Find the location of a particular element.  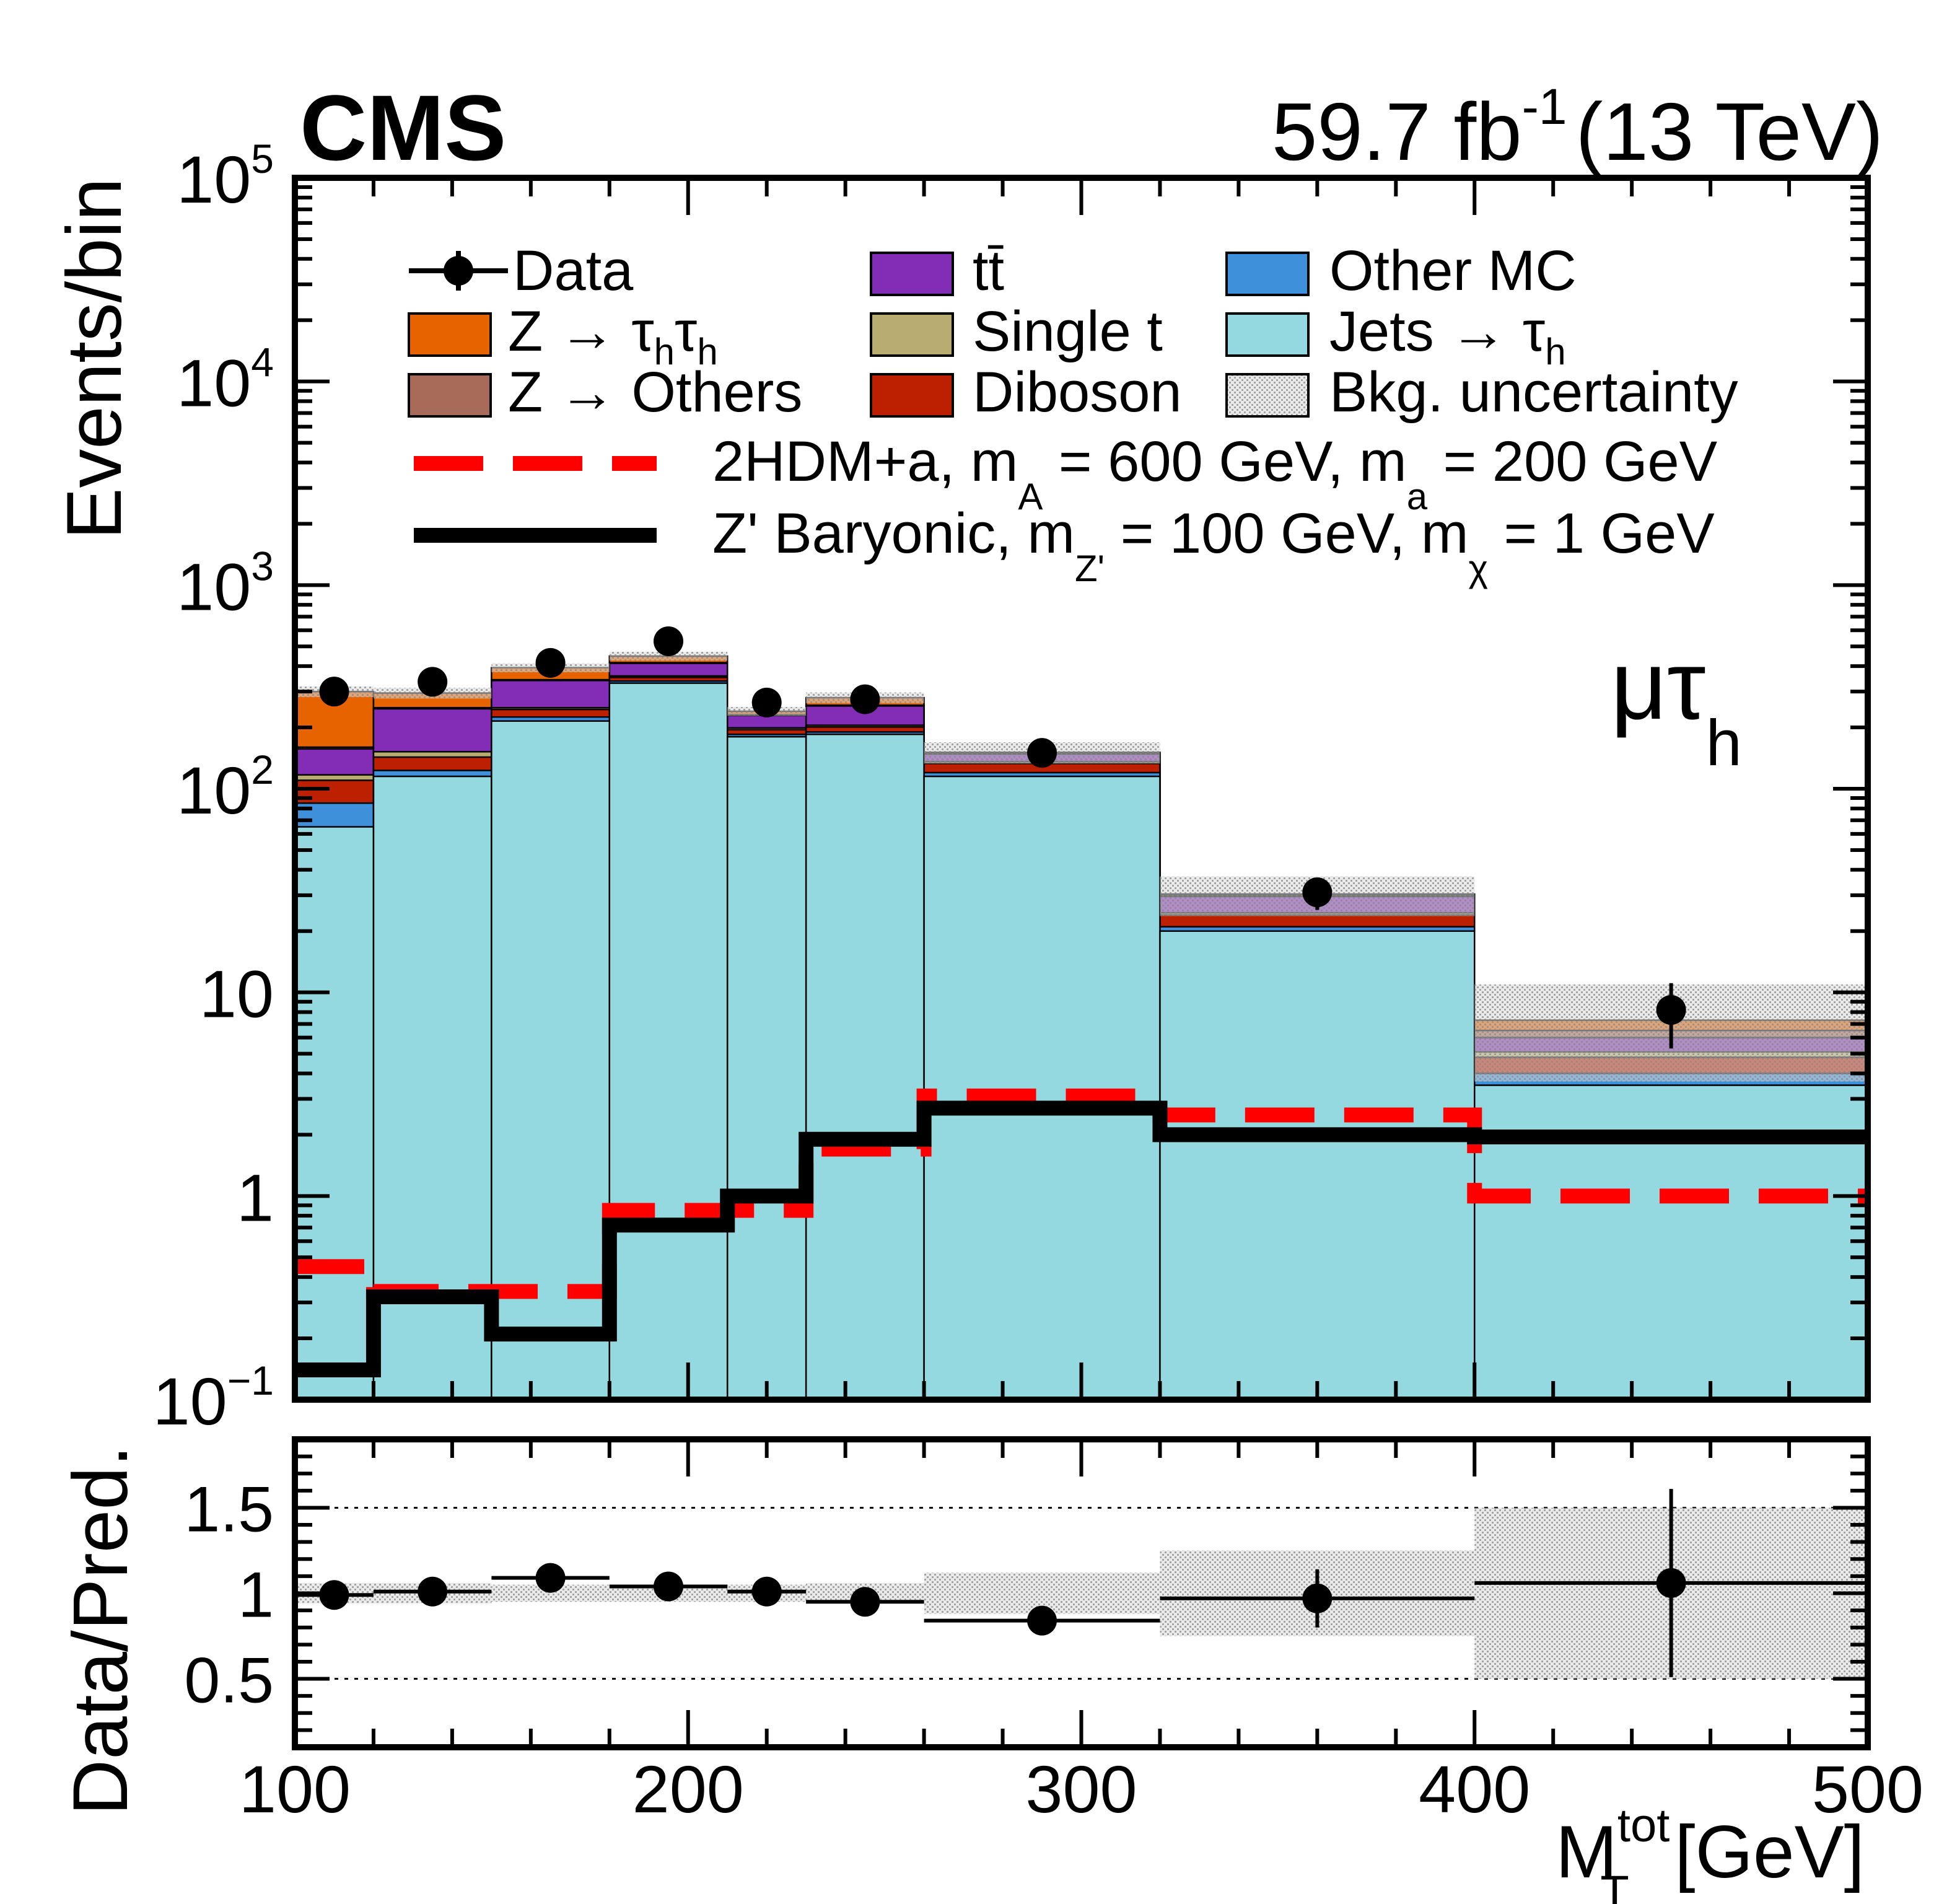

legend-label-z-tautau: Z → τhτh is located at coordinates (613, 336).